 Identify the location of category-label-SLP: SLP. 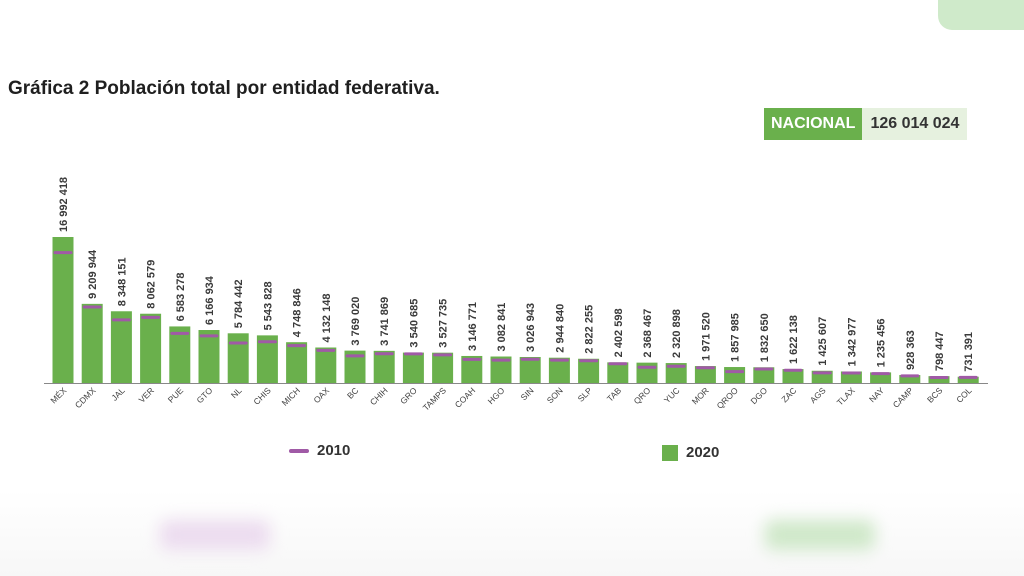
(585, 394).